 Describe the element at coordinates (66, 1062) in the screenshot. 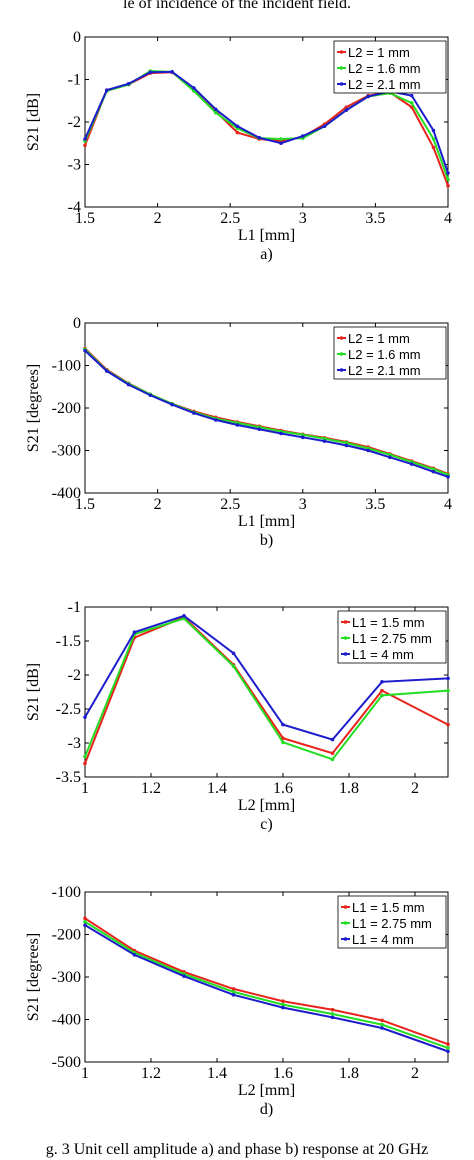

I see `y-tick-label: -500` at that location.